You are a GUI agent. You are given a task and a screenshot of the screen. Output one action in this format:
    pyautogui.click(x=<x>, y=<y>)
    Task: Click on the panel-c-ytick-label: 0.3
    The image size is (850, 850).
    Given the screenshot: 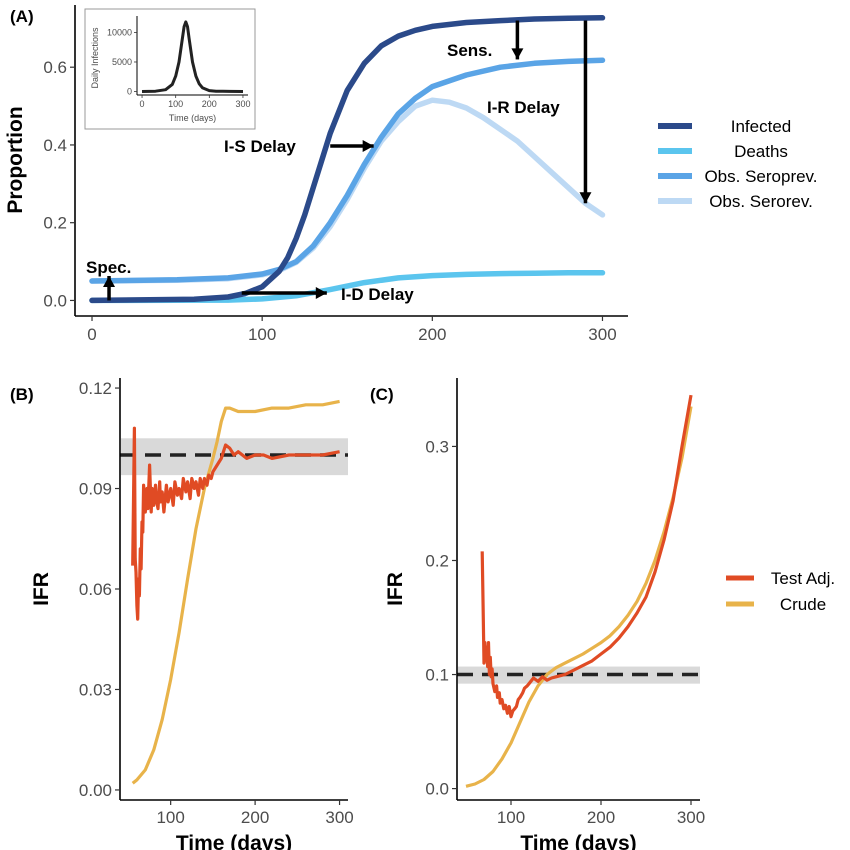 What is the action you would take?
    pyautogui.click(x=437, y=446)
    